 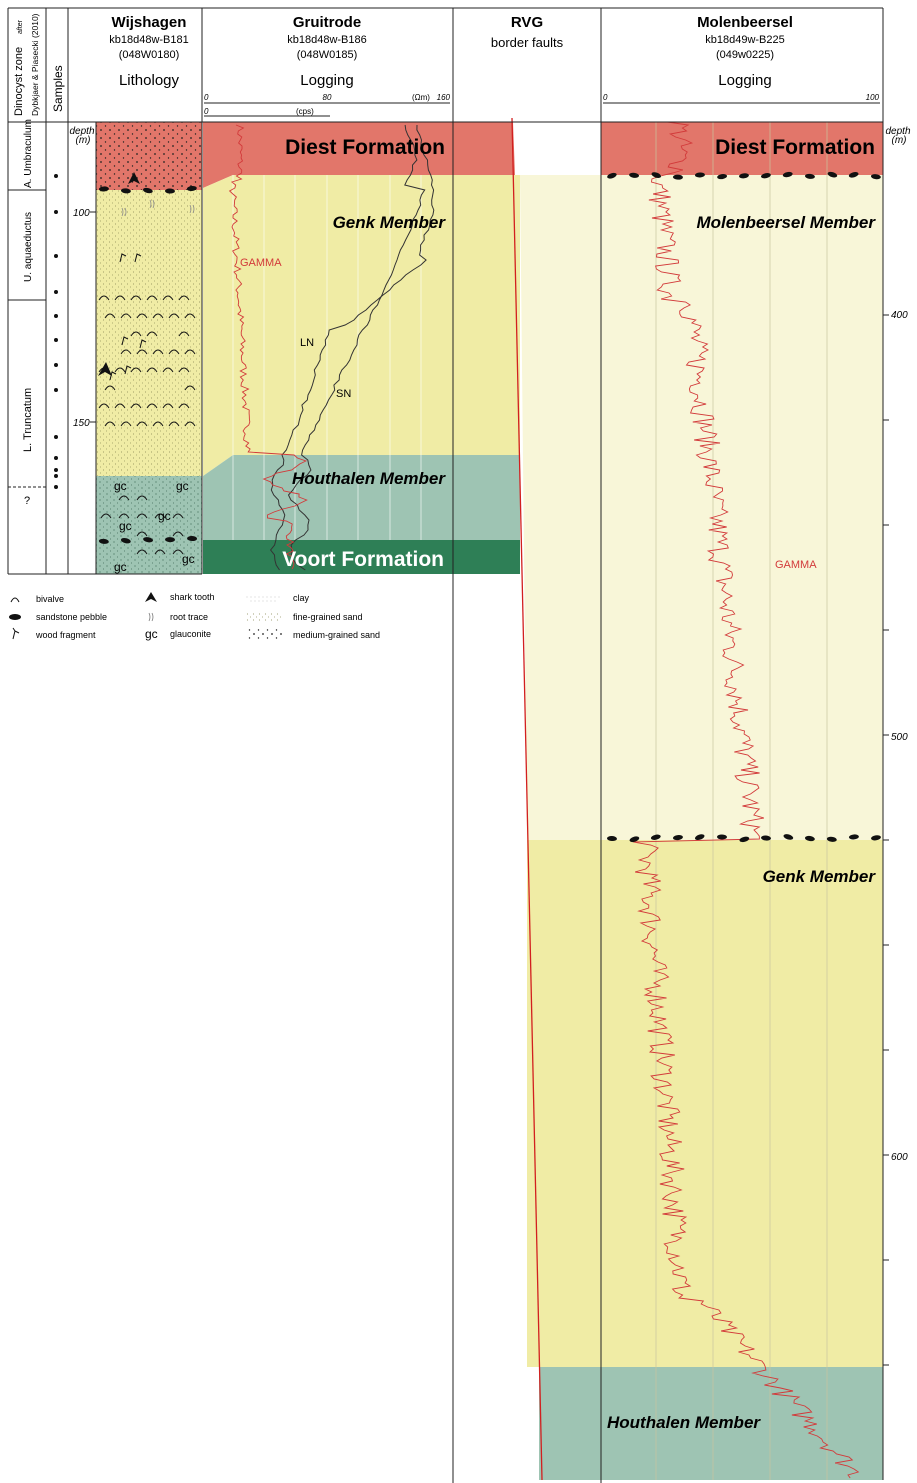 I want to click on legend-label-sandstone-pebble: sandstone pebble, so click(x=71, y=617).